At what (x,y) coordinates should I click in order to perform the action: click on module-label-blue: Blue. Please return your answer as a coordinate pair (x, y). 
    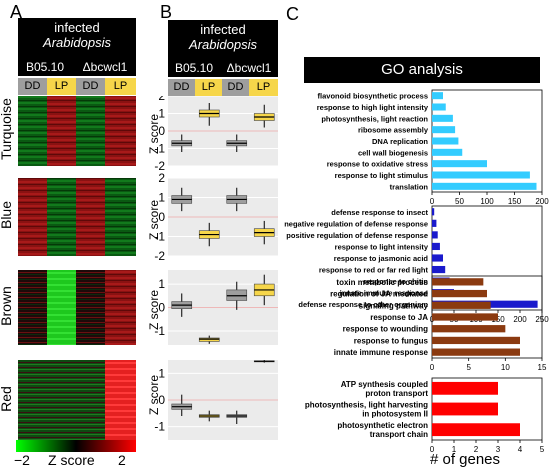
    Looking at the image, I should click on (7, 215).